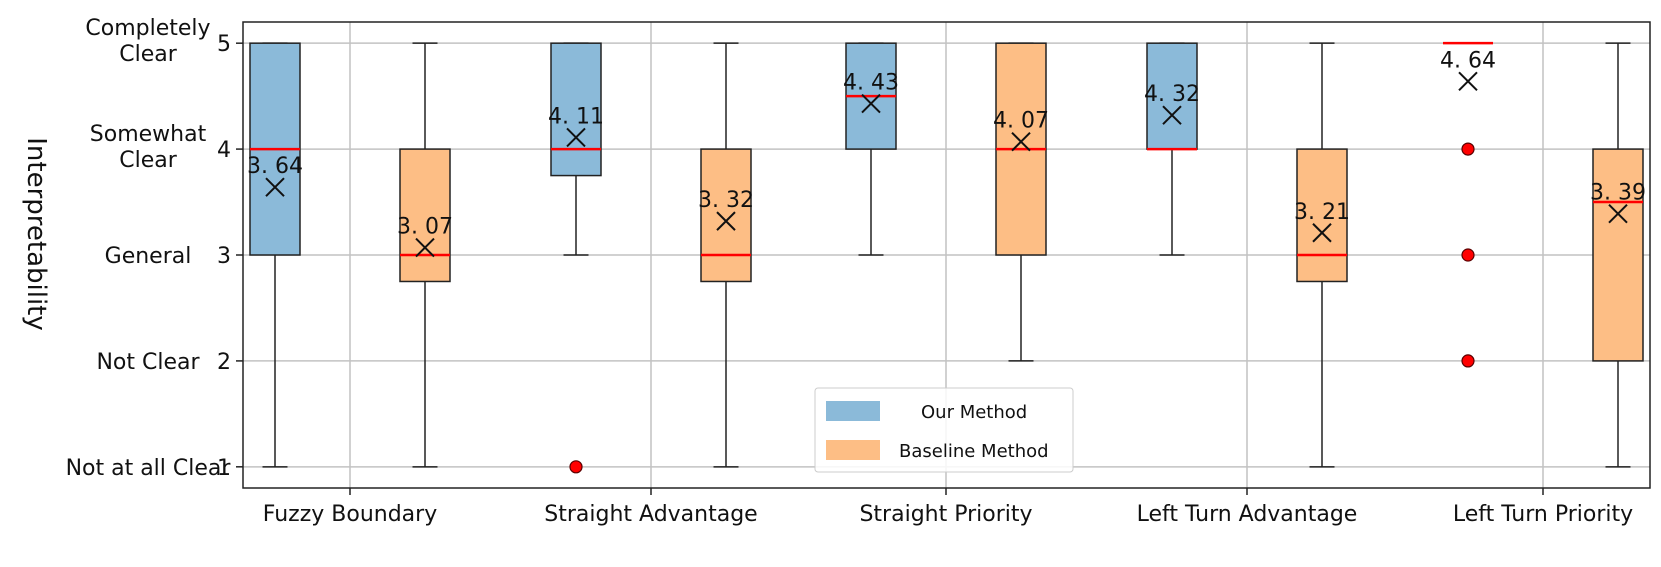 This screenshot has height=567, width=1661. What do you see at coordinates (576, 258) in the screenshot?
I see `box-our-method-straight-advantage: 4. 11` at bounding box center [576, 258].